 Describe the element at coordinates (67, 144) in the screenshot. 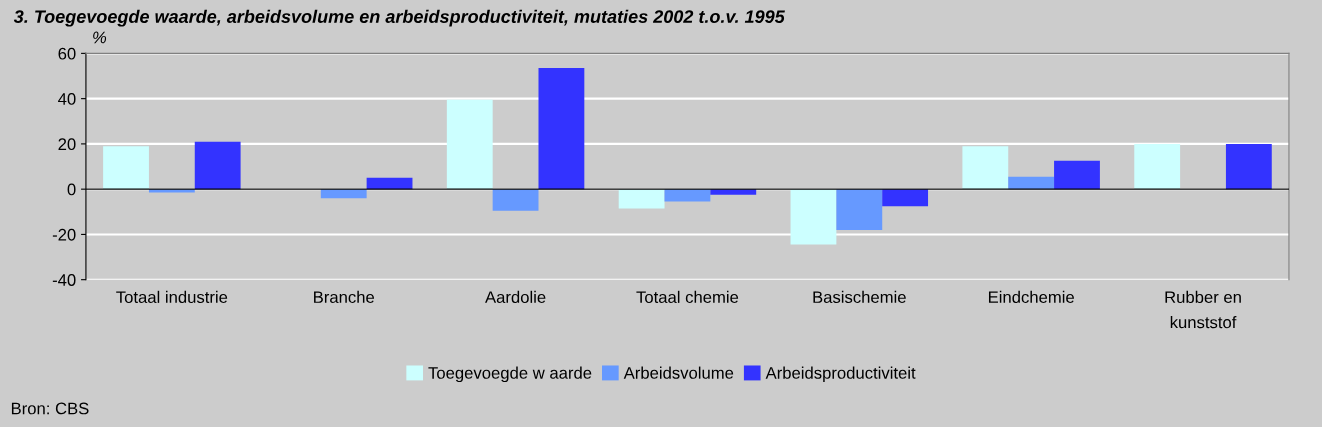

I see `y-tick-label: 20` at that location.